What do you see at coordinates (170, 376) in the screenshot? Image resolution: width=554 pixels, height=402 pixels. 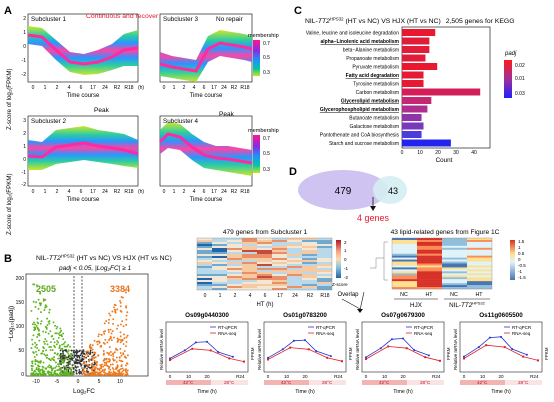 I see `mini-xtick: 0` at bounding box center [170, 376].